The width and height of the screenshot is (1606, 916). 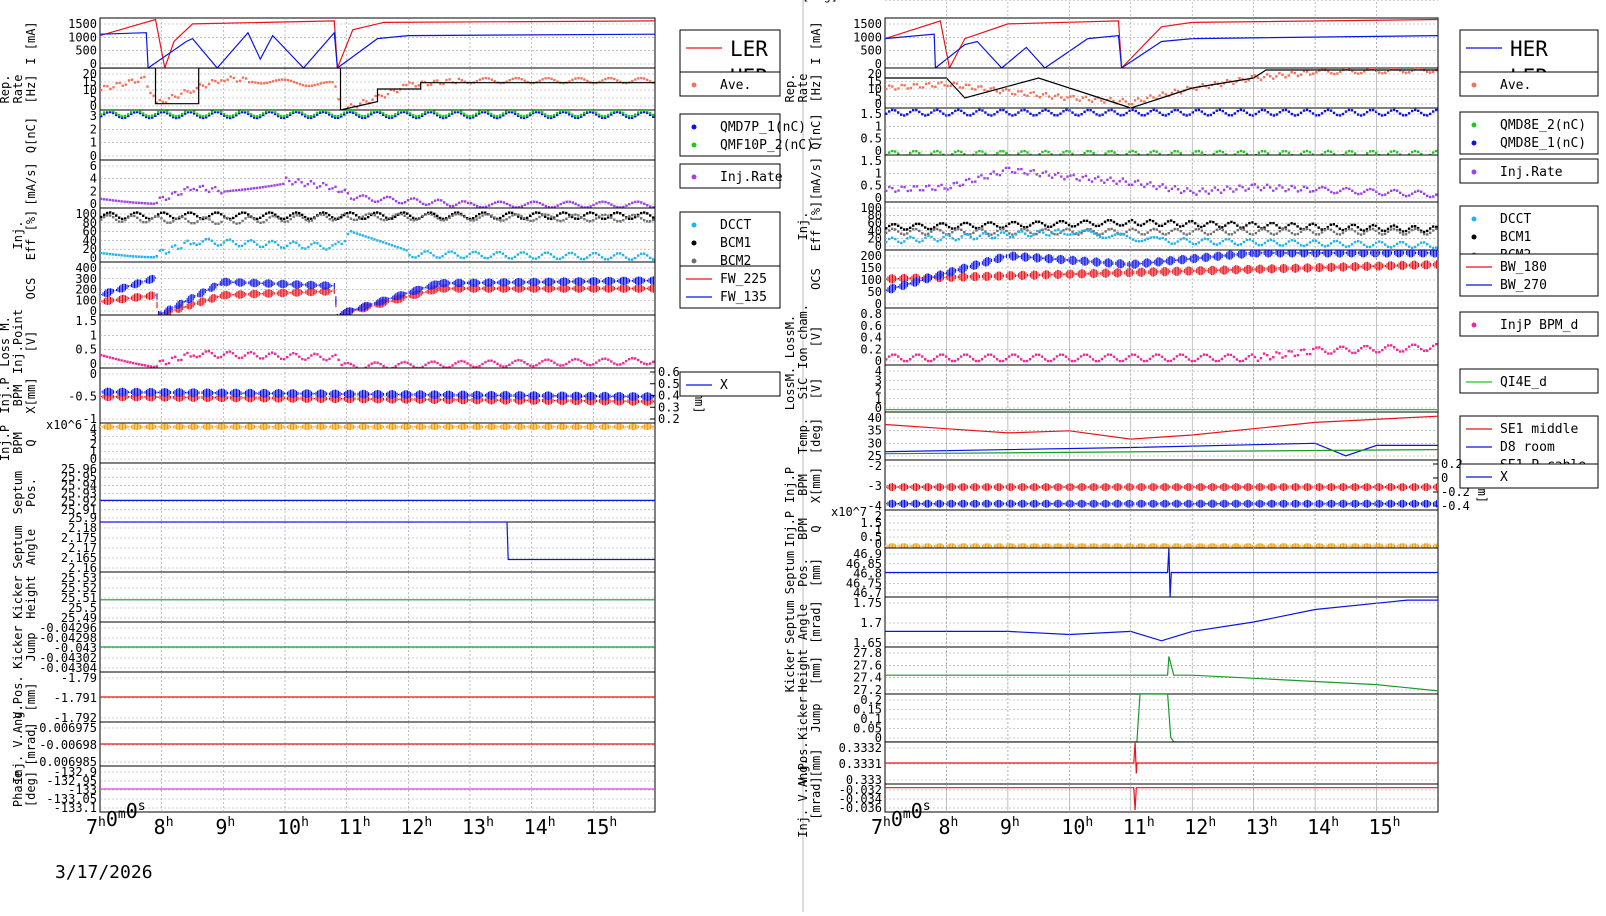 What do you see at coordinates (1161, 226) in the screenshot?
I see `series-bcm1-points` at bounding box center [1161, 226].